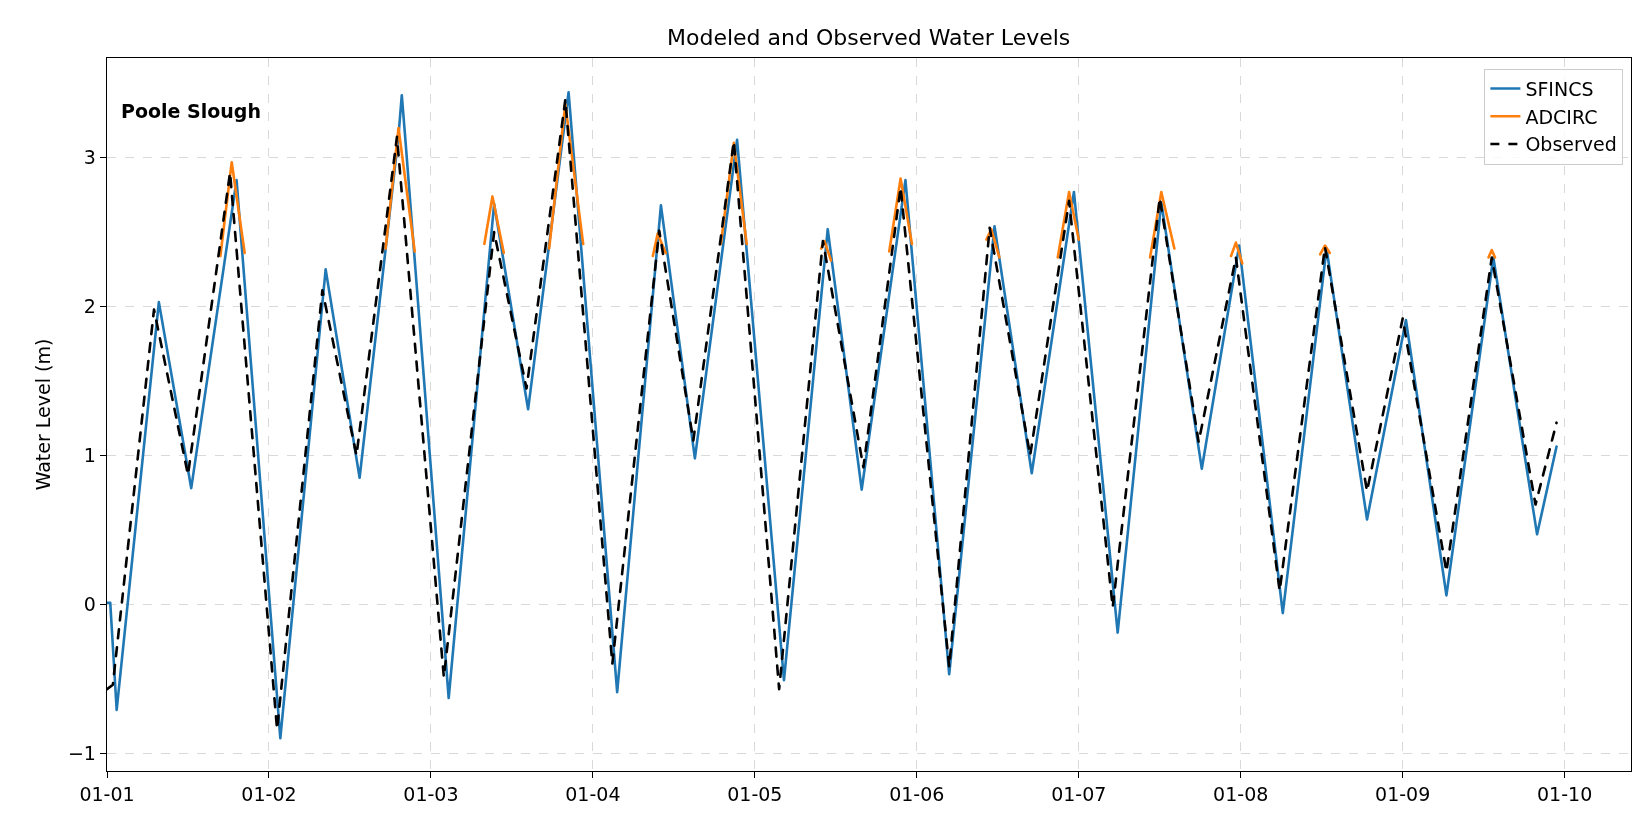 The image size is (1639, 827). I want to click on x-tick-label: 01-05, so click(755, 794).